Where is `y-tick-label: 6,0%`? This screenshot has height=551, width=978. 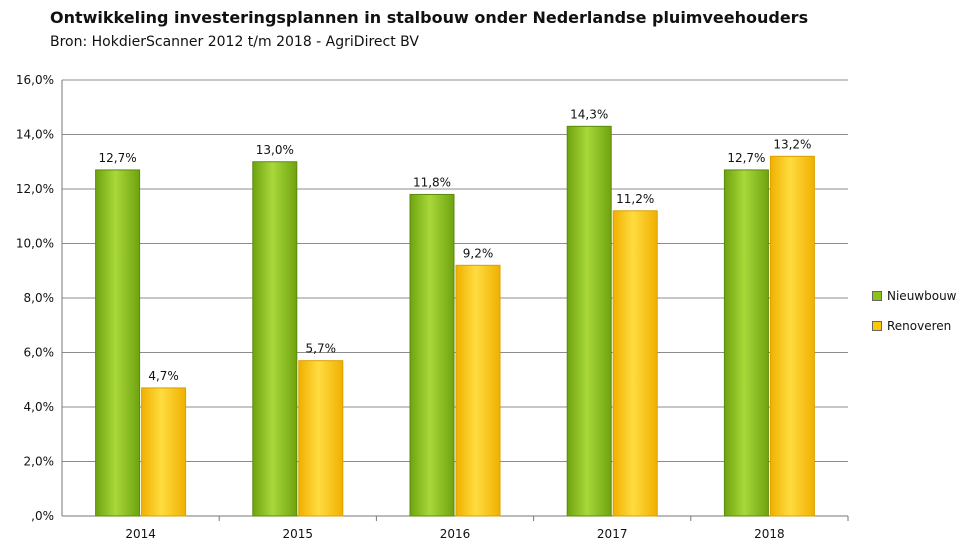
y-tick-label: 6,0% is located at coordinates (39, 353).